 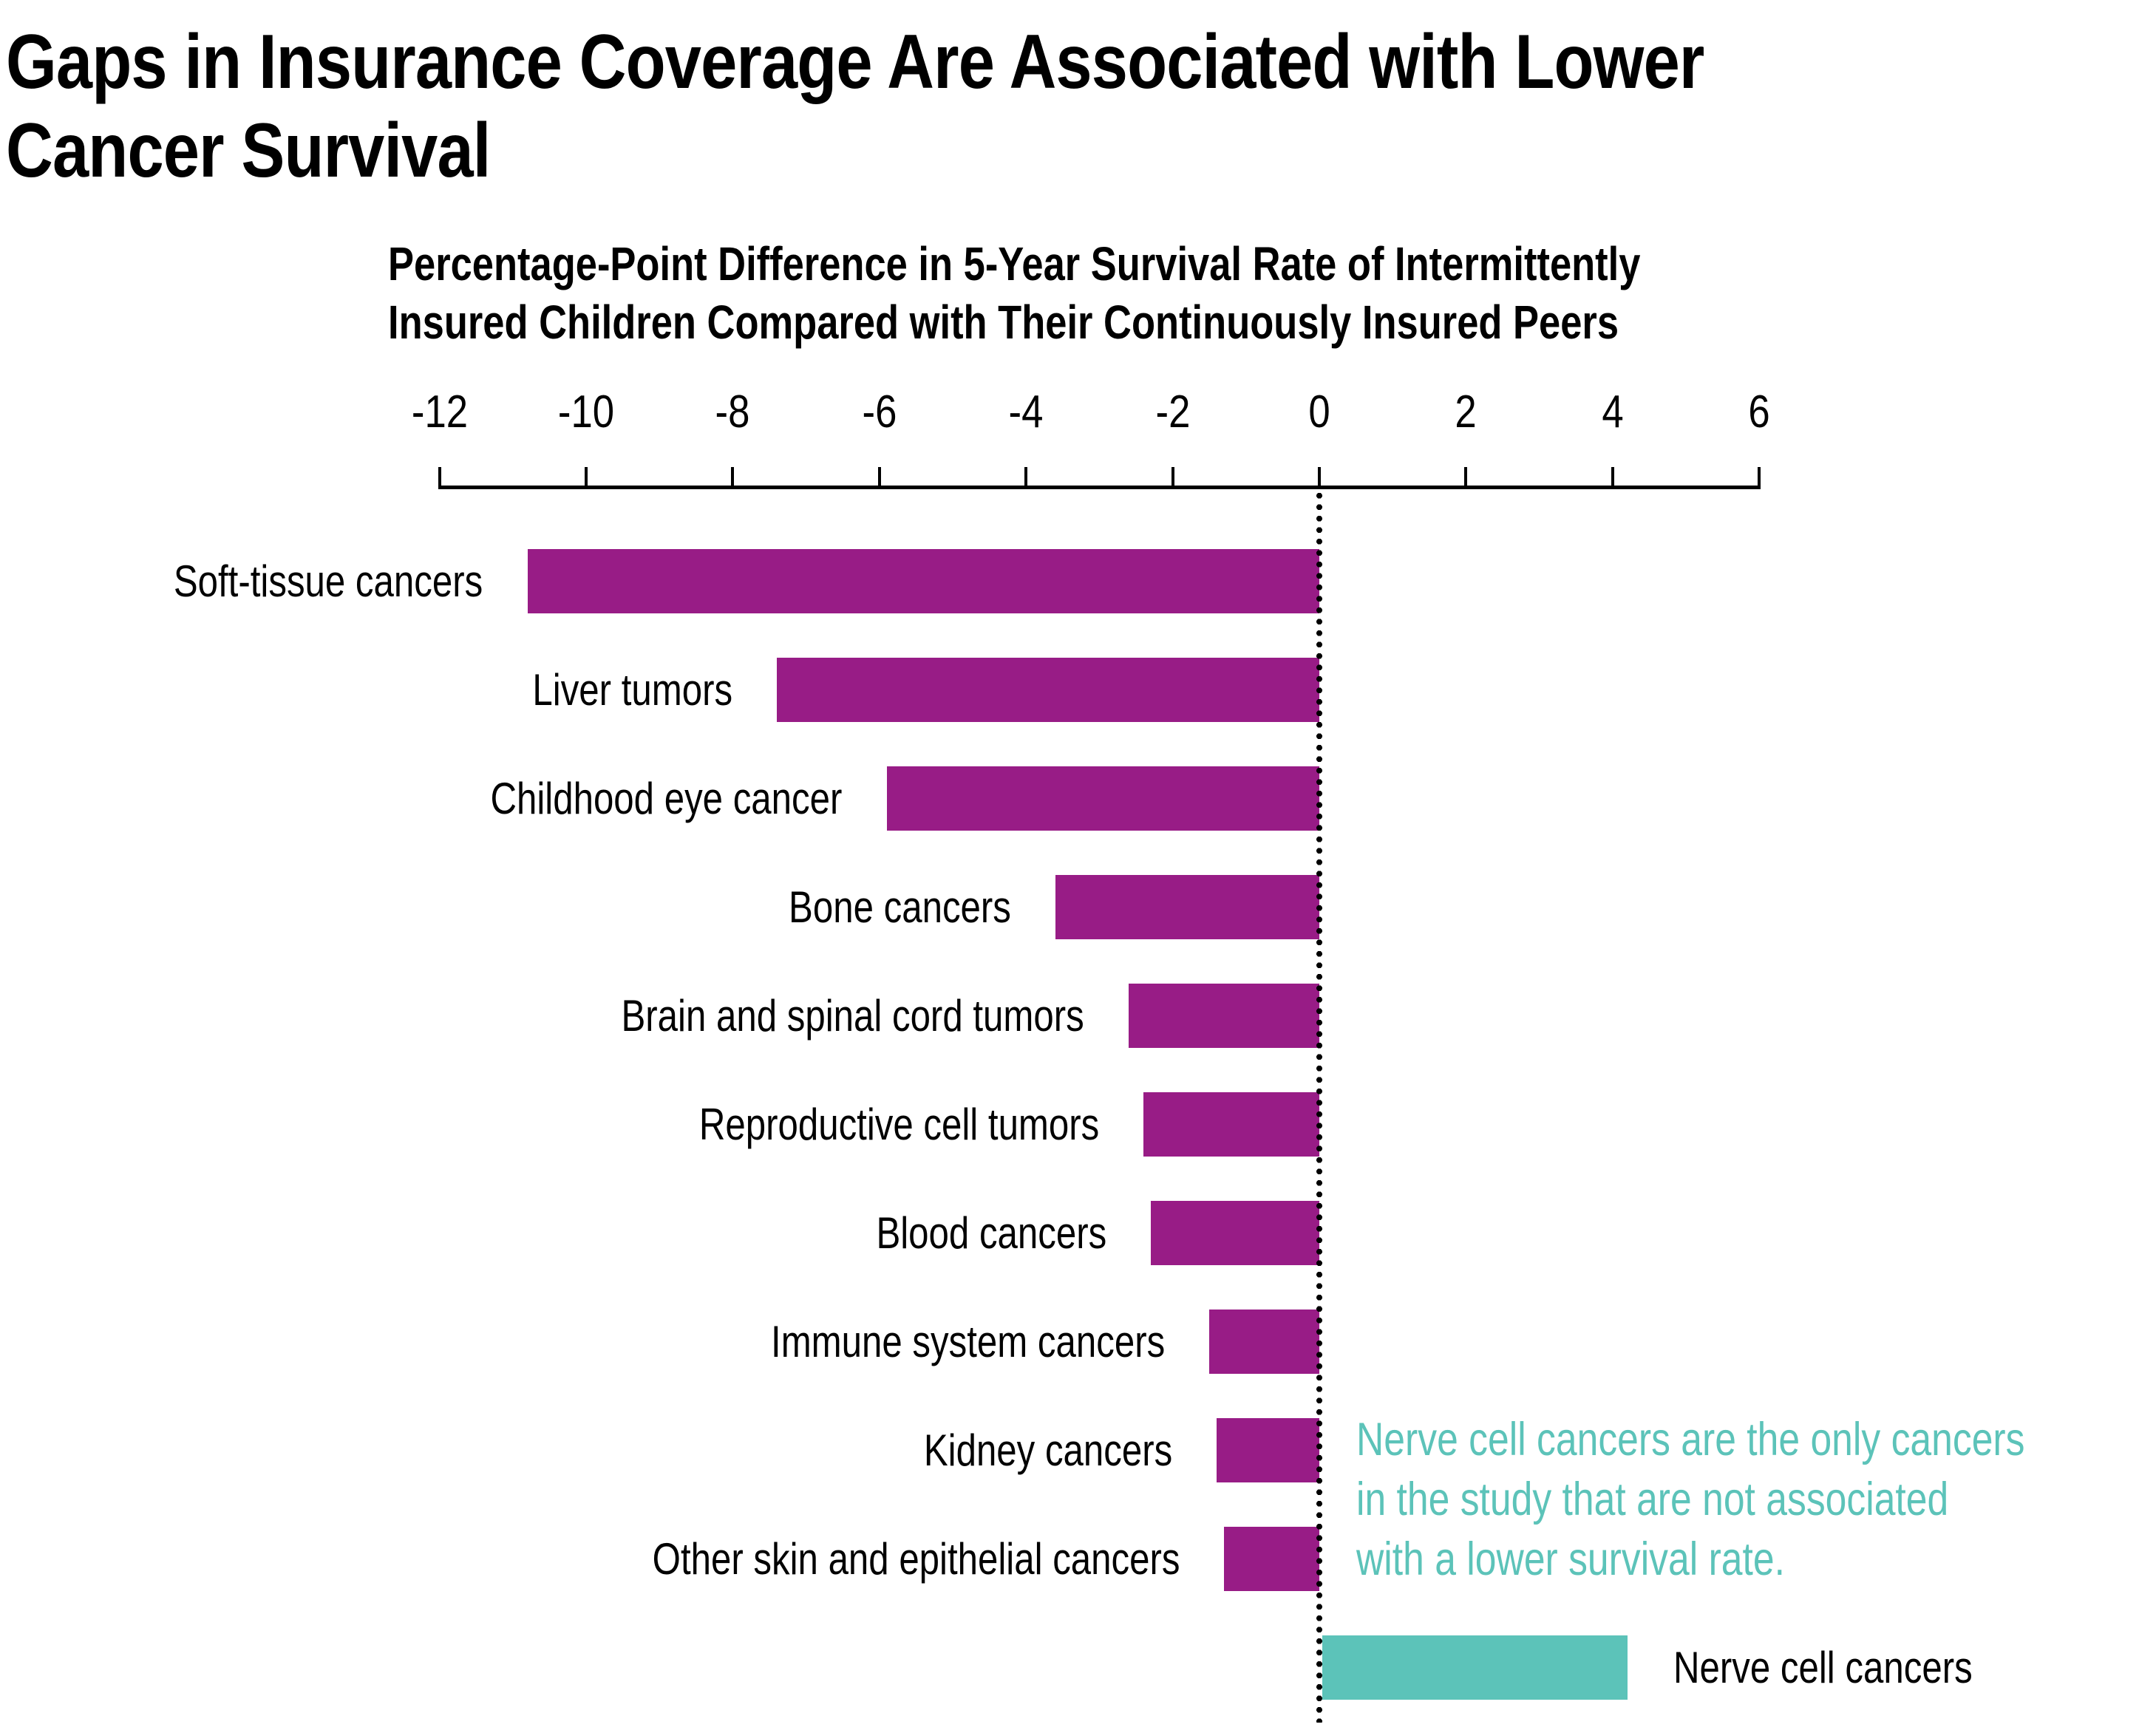 I want to click on x-axis-tick-label--8: -8, so click(x=732, y=411).